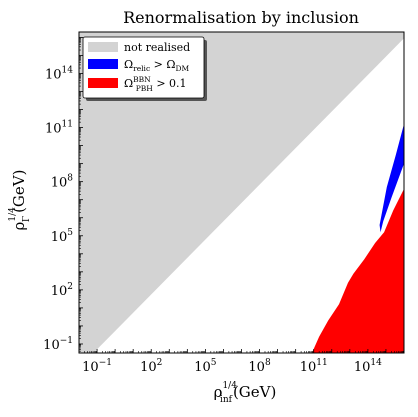  What do you see at coordinates (357, 270) in the screenshot?
I see `region-pbh-bbn-exceeds` at bounding box center [357, 270].